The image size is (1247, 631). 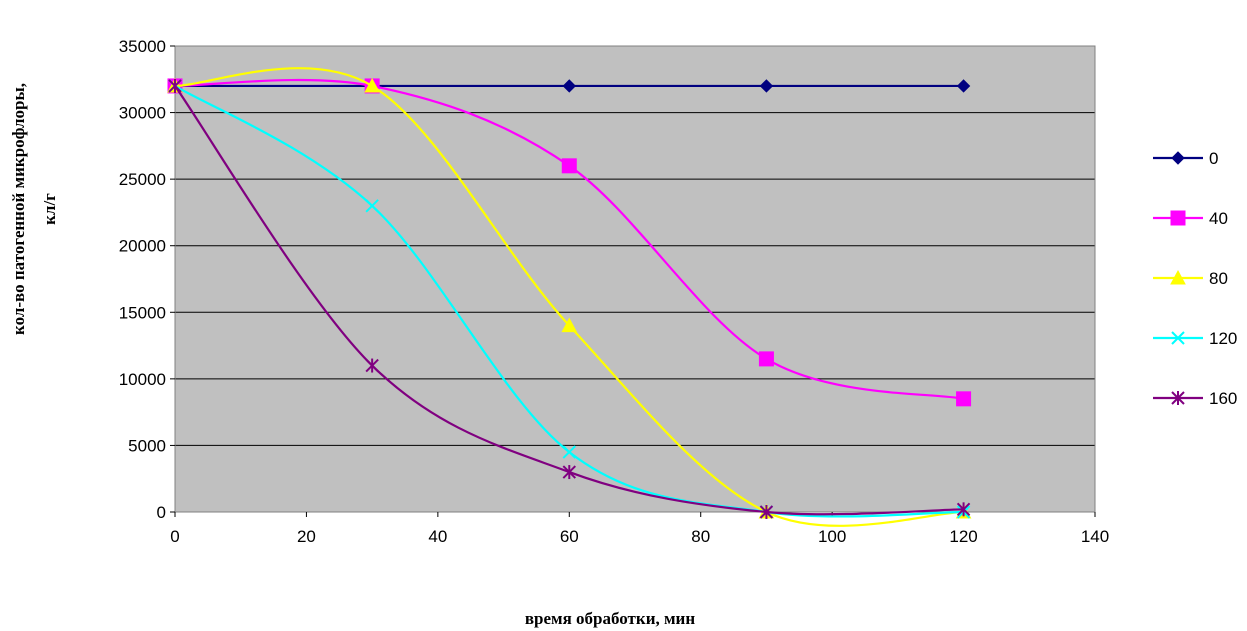 I want to click on x-tick-label: 40, so click(x=437, y=536).